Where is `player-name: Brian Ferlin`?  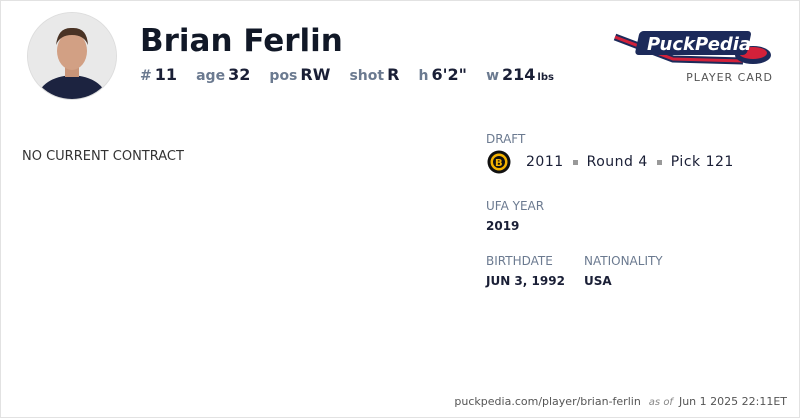 player-name: Brian Ferlin is located at coordinates (241, 41).